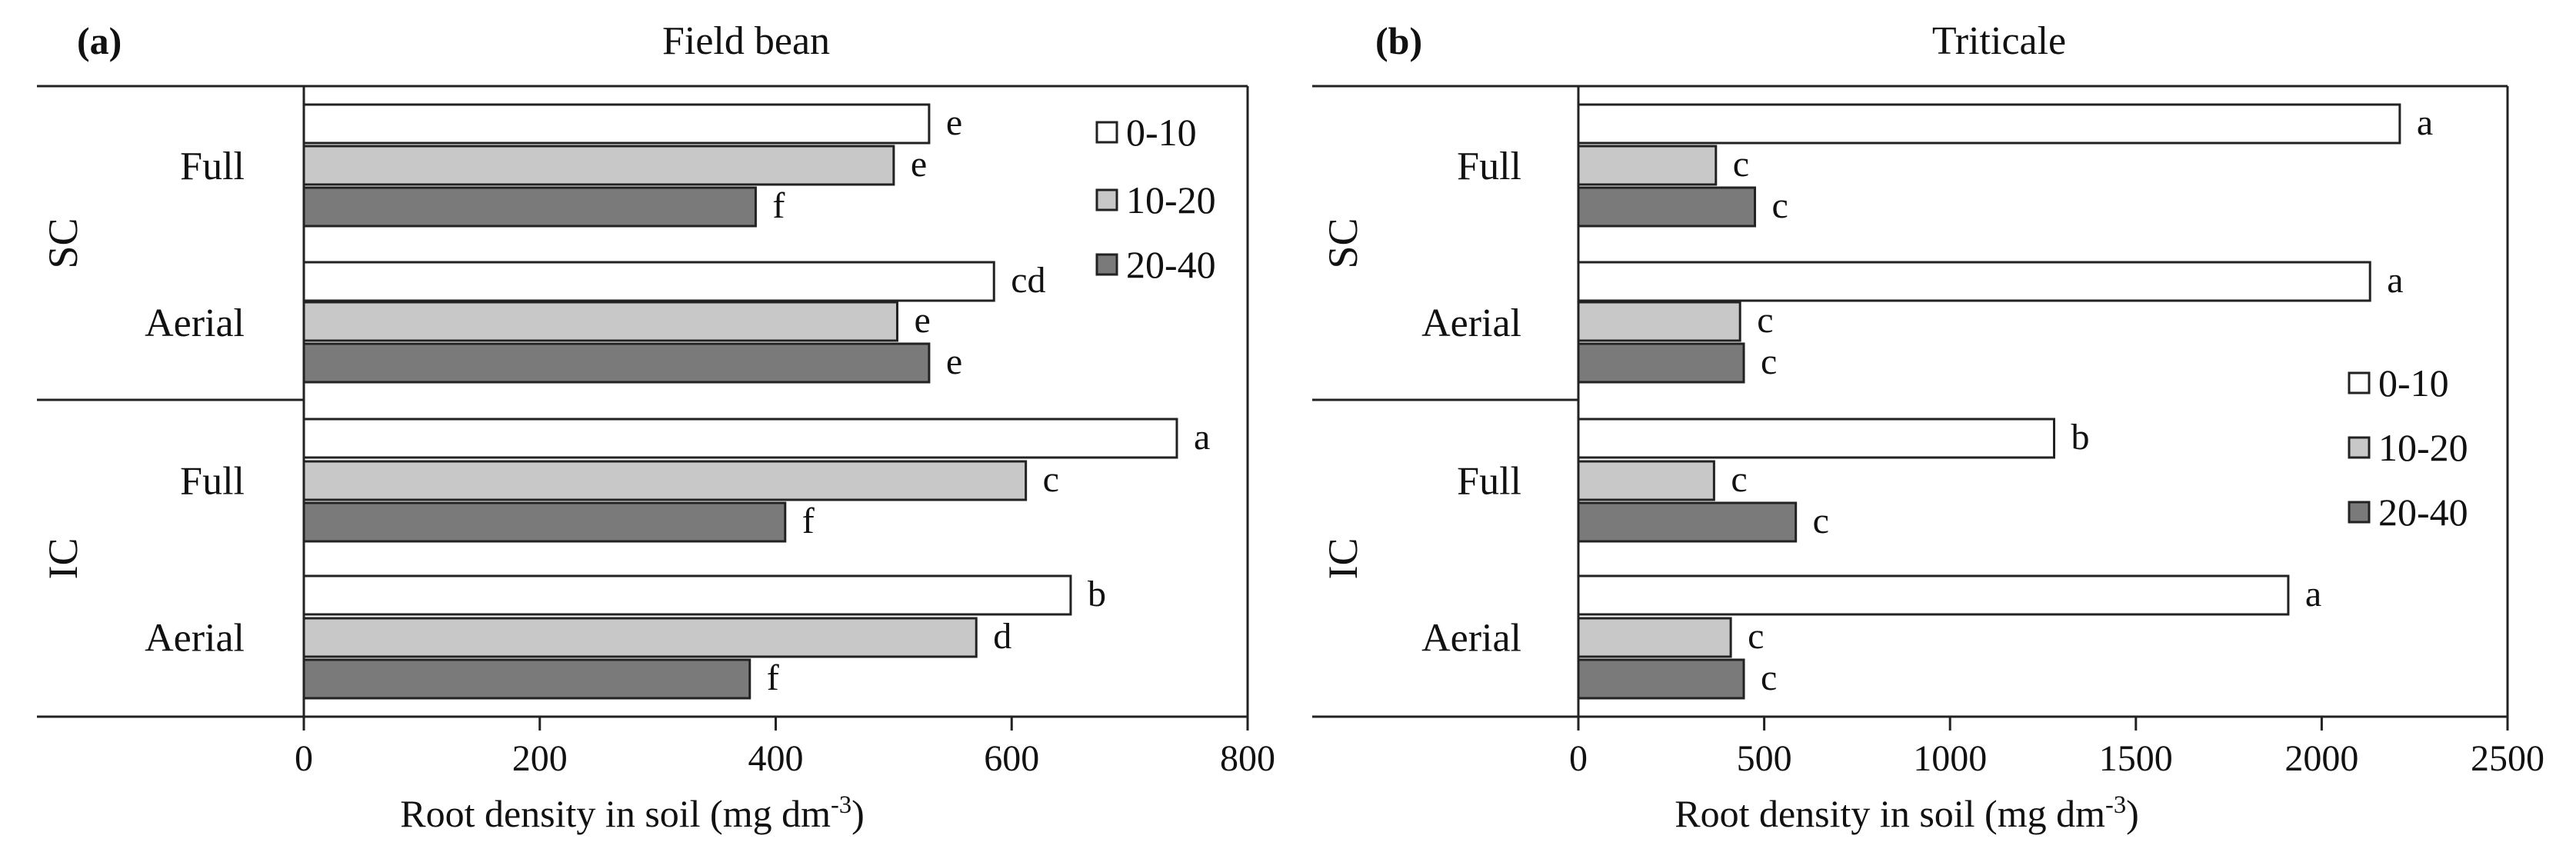  Describe the element at coordinates (1764, 758) in the screenshot. I see `x-tick-label: 500` at that location.